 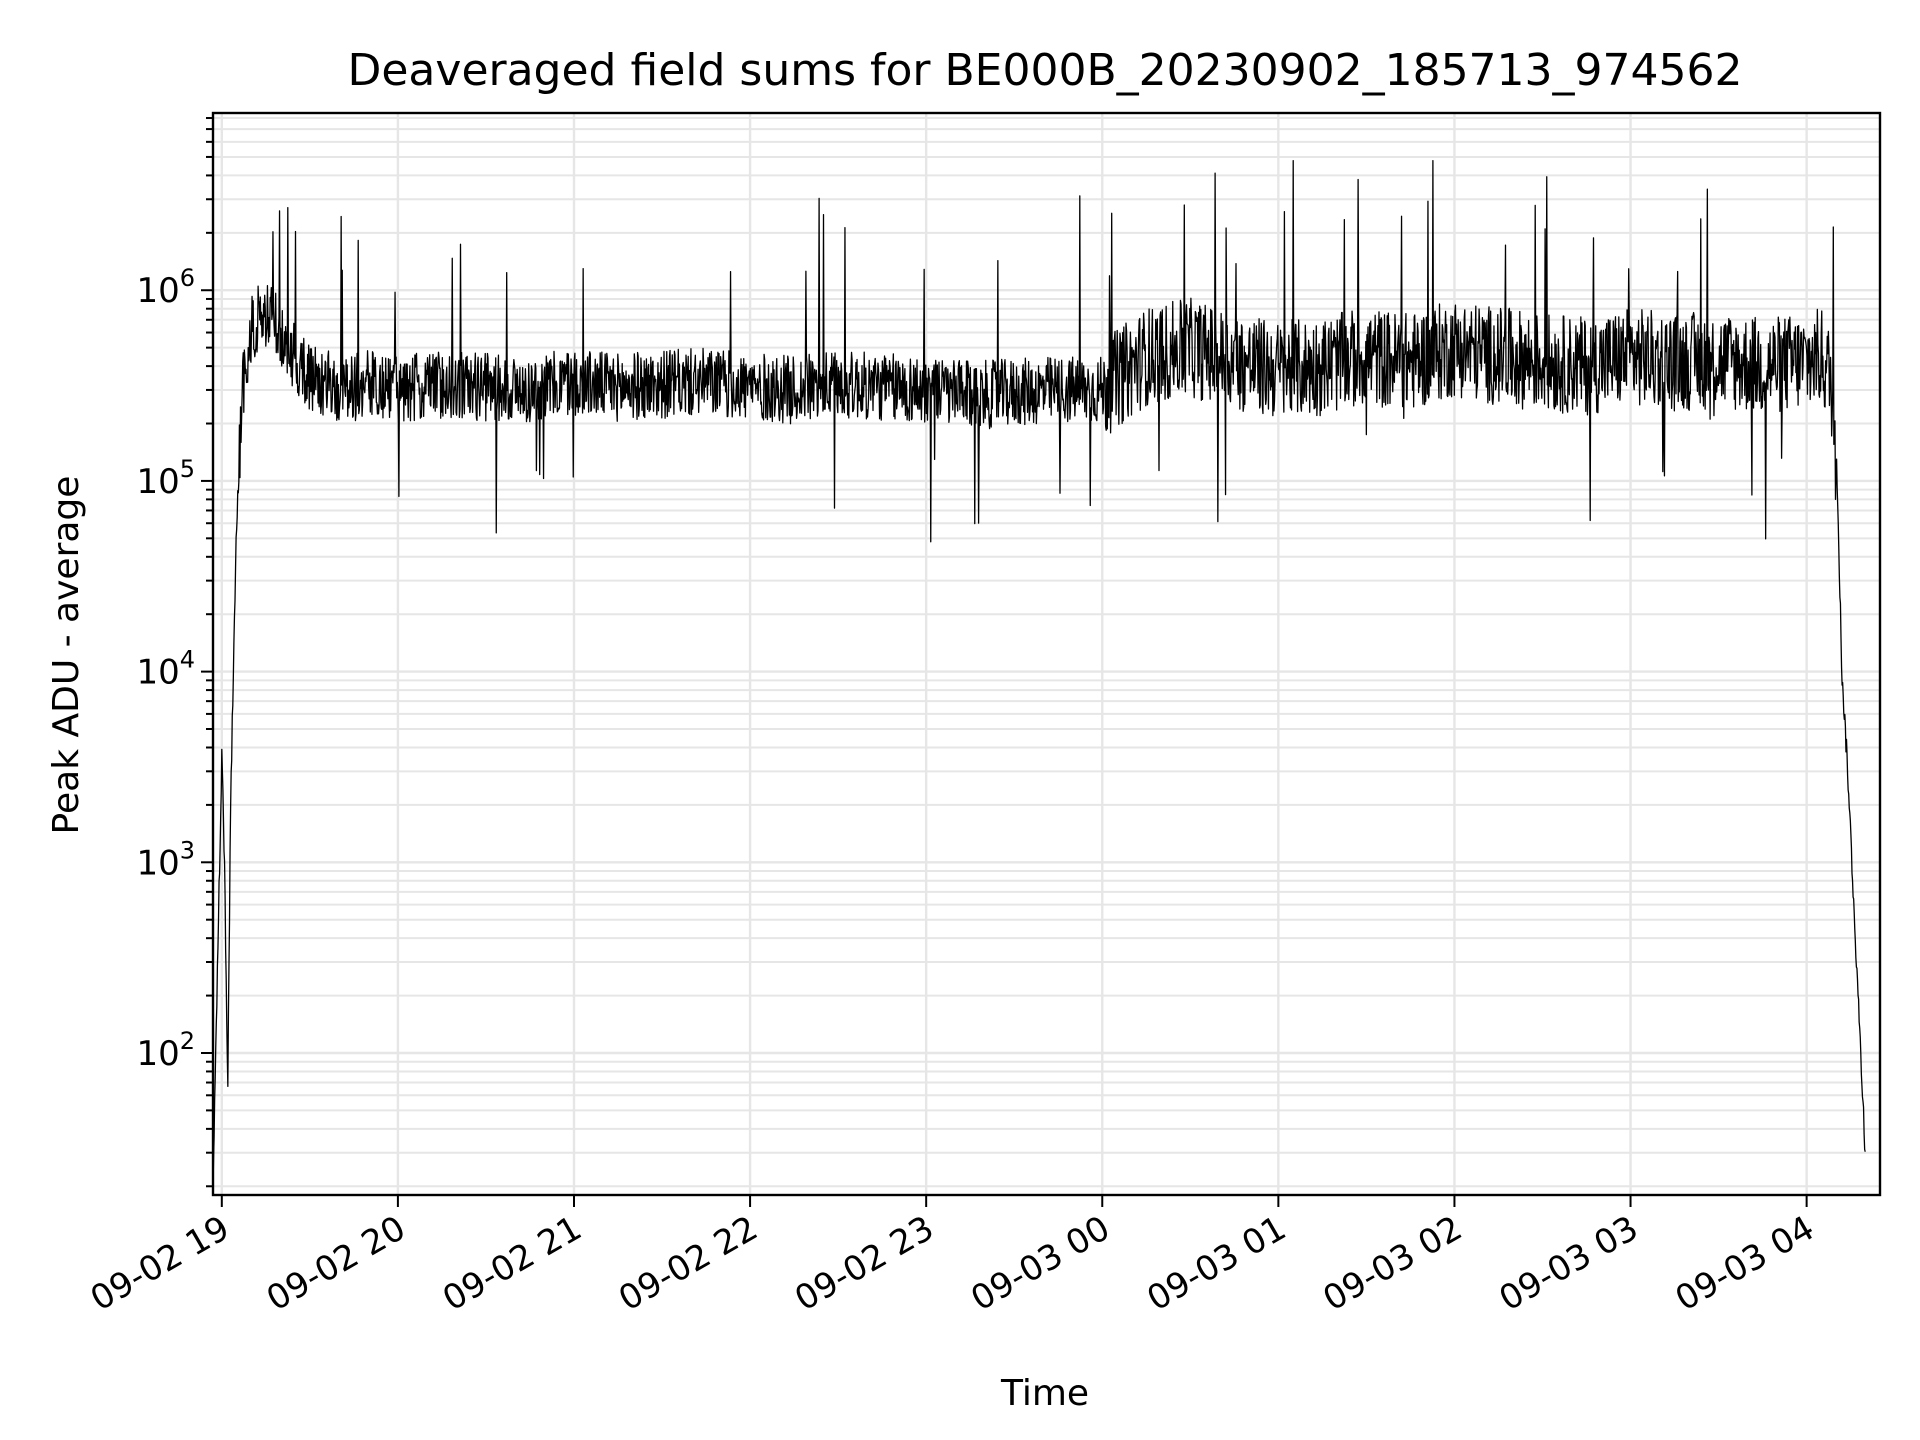 What do you see at coordinates (165, 859) in the screenshot?
I see `y-tick-label: 10³` at bounding box center [165, 859].